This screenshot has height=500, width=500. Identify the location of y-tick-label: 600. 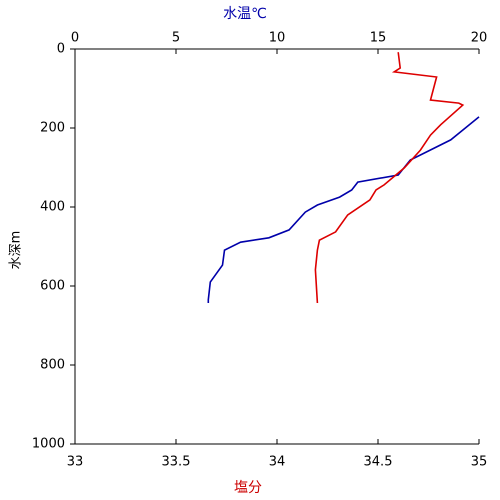
(52, 286).